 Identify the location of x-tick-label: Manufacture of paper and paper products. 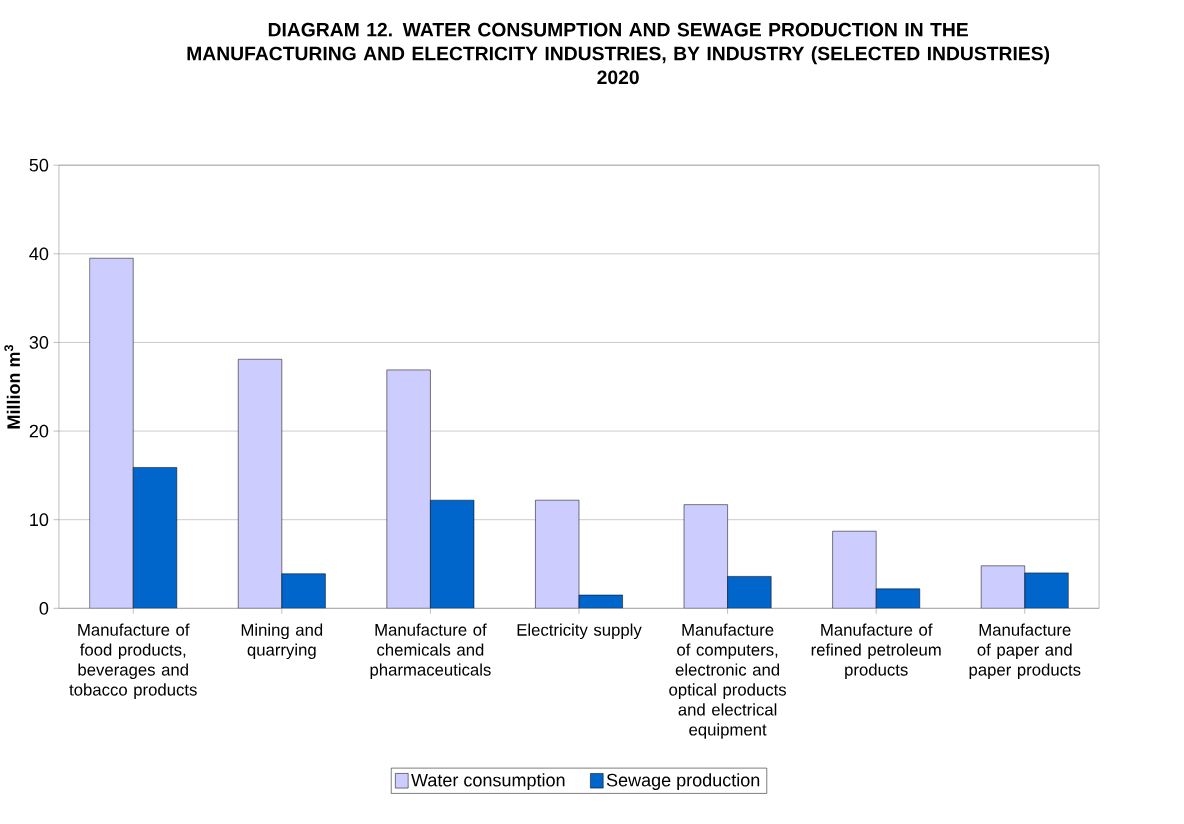
(1025, 651).